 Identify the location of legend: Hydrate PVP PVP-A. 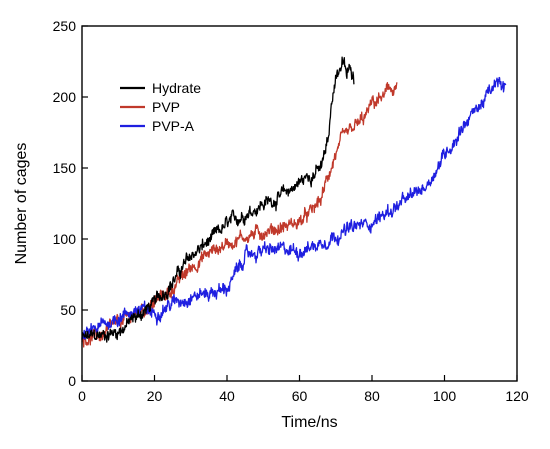
(160, 107).